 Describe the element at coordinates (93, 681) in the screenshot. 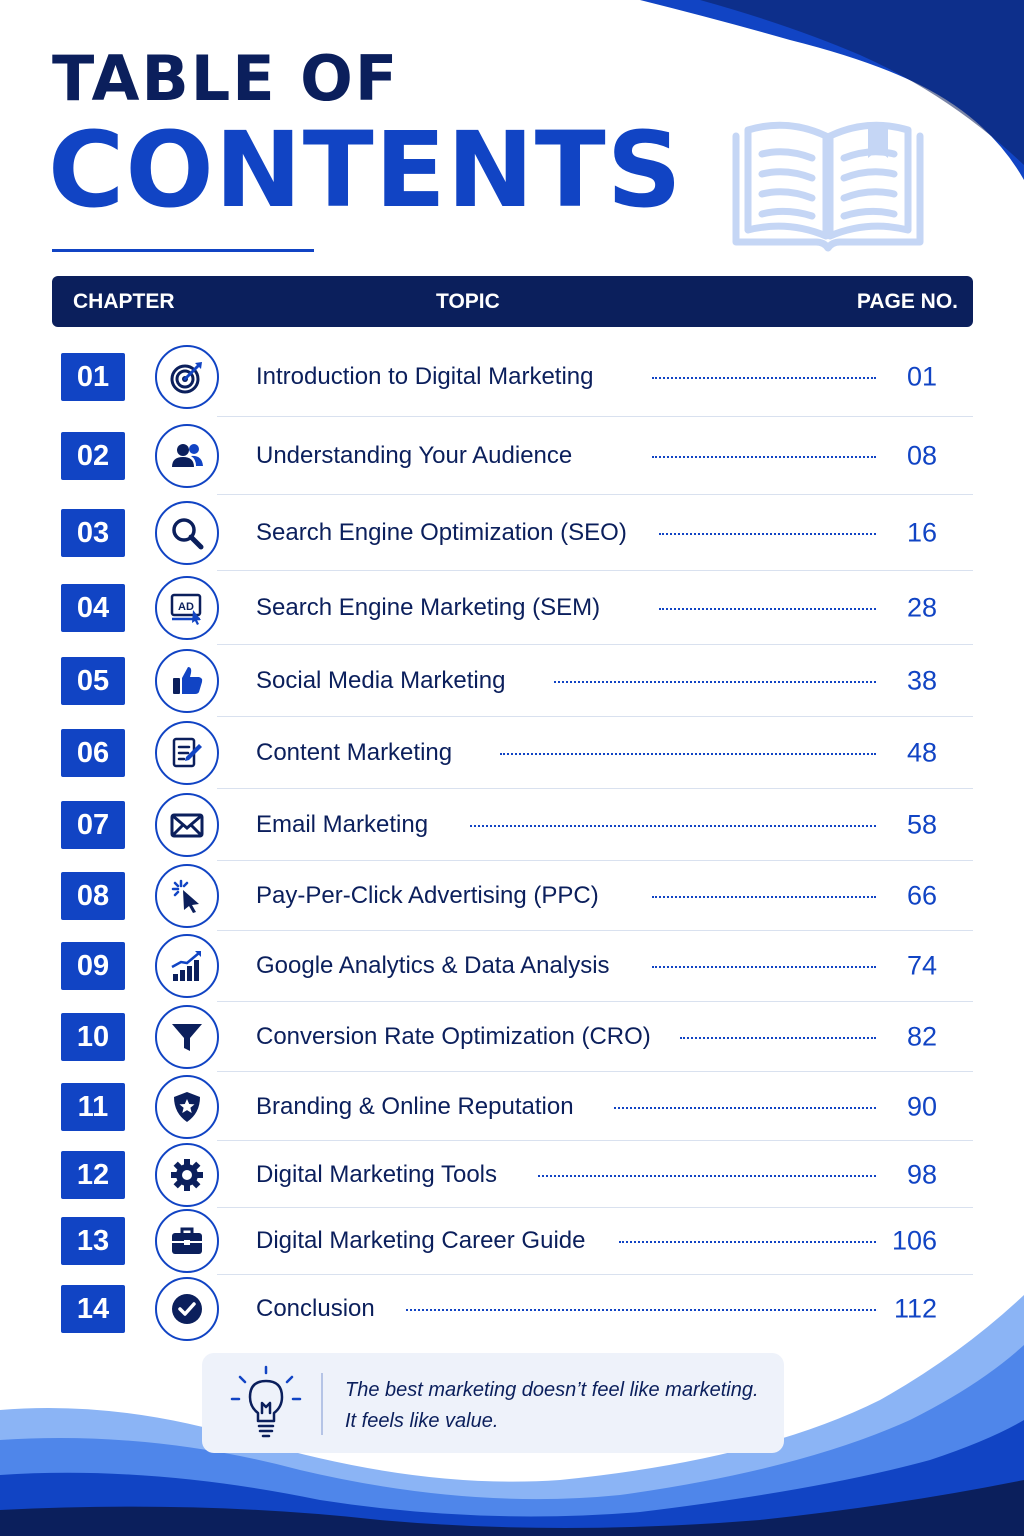

I see `chapter-number: 05` at that location.